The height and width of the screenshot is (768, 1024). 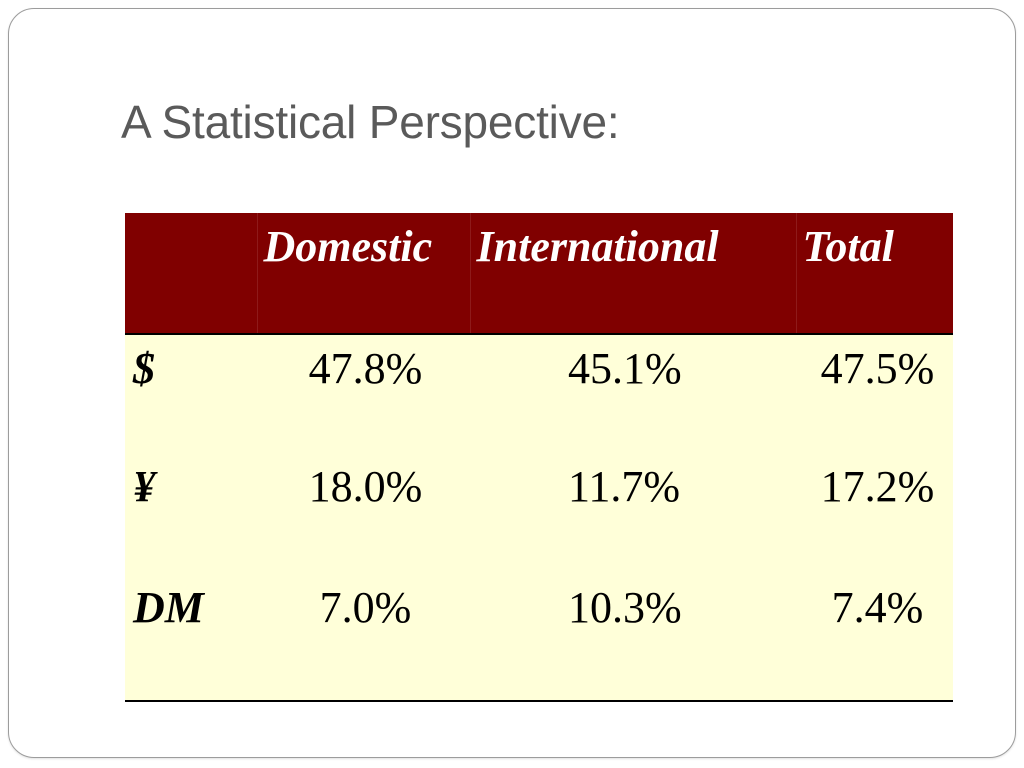 What do you see at coordinates (370, 122) in the screenshot?
I see `slide-title: A Statistical Perspective:` at bounding box center [370, 122].